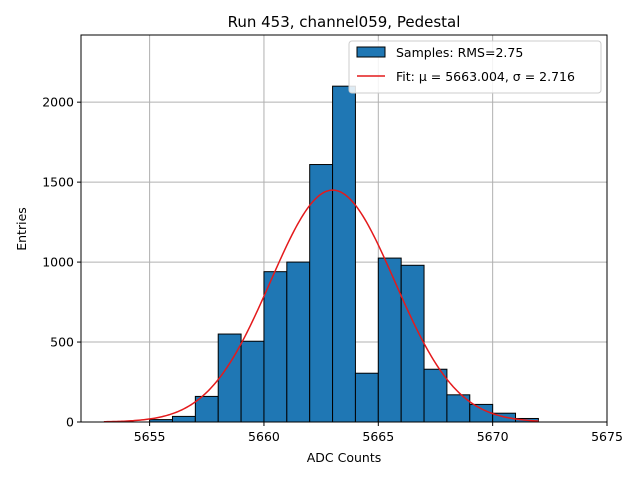 Image resolution: width=640 pixels, height=480 pixels. Describe the element at coordinates (21, 229) in the screenshot. I see `y-axis-label: Entries` at that location.